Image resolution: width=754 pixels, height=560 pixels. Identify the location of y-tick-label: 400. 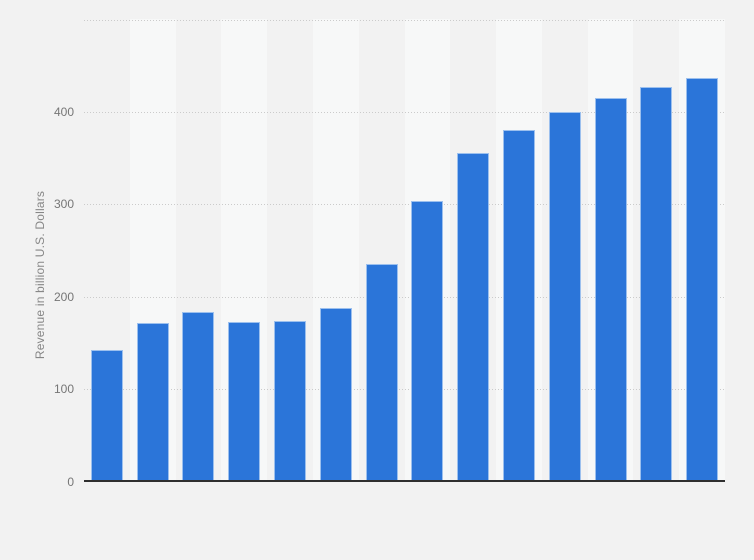
(63, 112).